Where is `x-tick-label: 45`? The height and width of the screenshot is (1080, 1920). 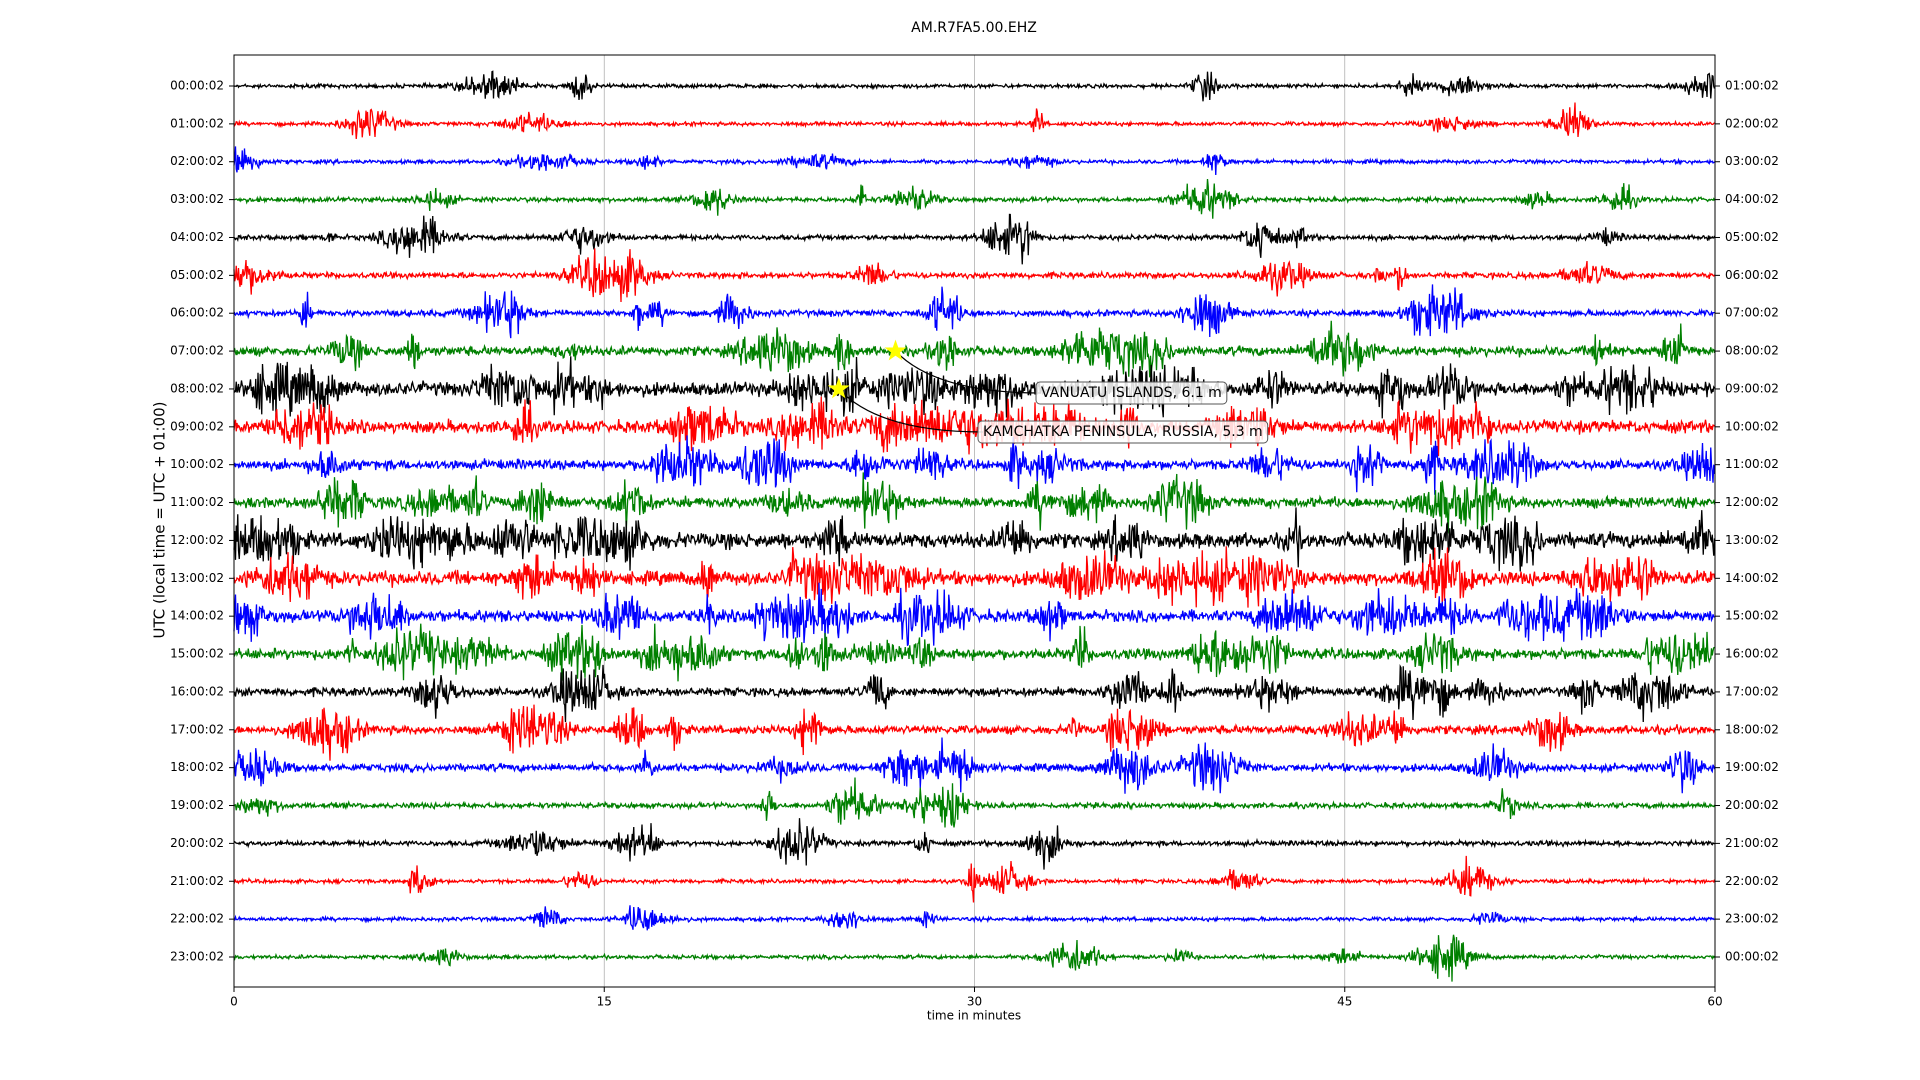
x-tick-label: 45 is located at coordinates (1344, 1002).